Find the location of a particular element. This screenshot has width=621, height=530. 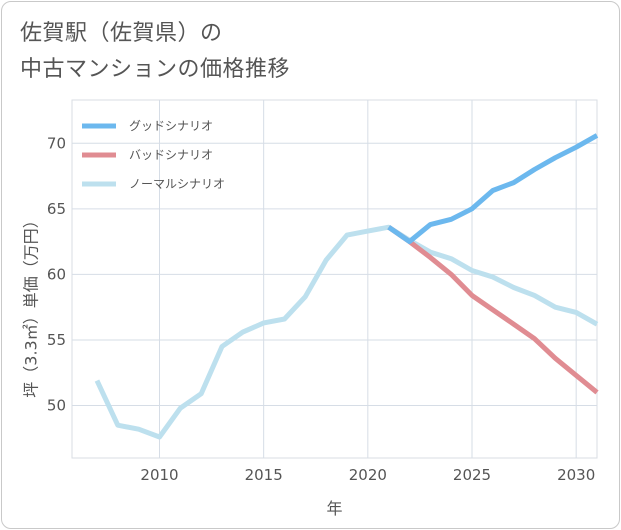

chart-title-line-2: 中古マンションの価格推移 is located at coordinates (155, 69).